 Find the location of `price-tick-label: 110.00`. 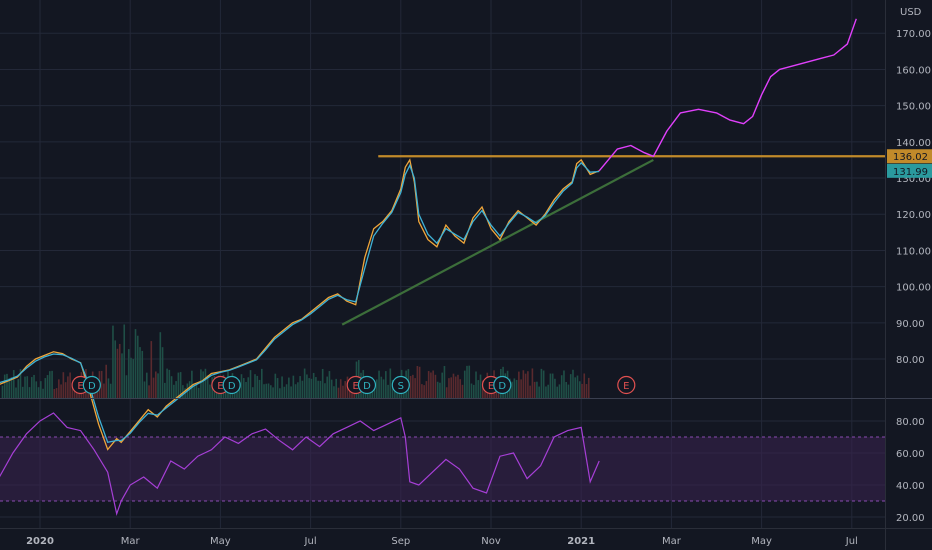

price-tick-label: 110.00 is located at coordinates (913, 251).